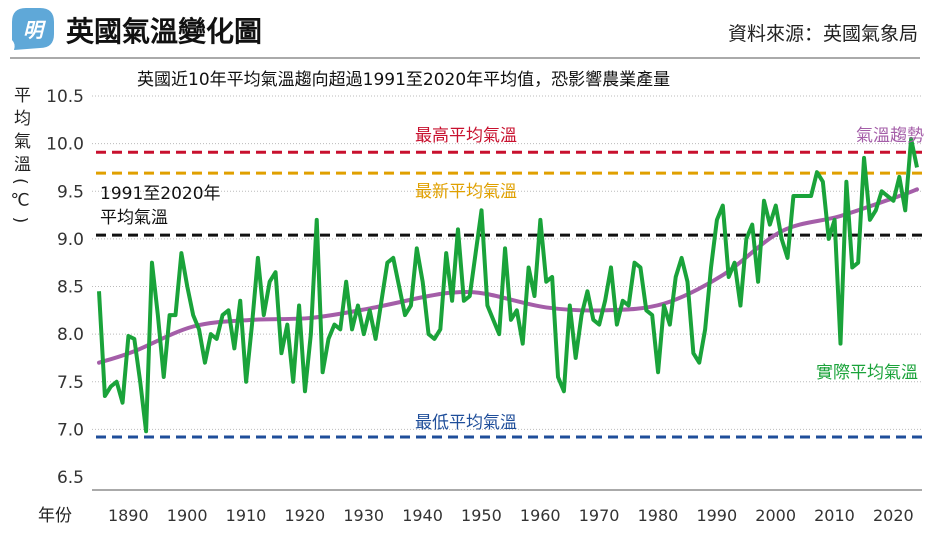 The height and width of the screenshot is (533, 930). I want to click on x-tick-label: 2020, so click(893, 515).